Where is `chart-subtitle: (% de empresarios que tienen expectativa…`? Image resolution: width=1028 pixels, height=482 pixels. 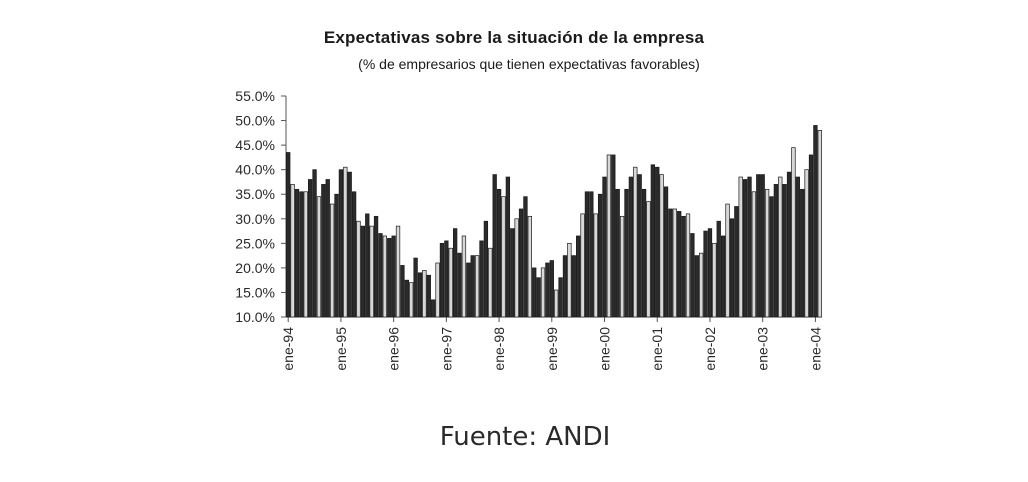 chart-subtitle: (% de empresarios que tienen expectativa… is located at coordinates (529, 64).